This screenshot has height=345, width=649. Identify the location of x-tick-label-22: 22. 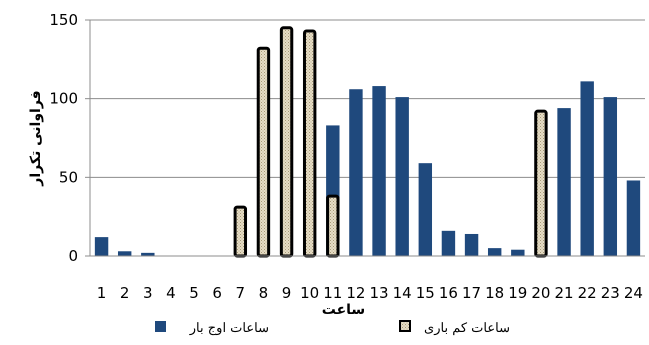
(587, 293).